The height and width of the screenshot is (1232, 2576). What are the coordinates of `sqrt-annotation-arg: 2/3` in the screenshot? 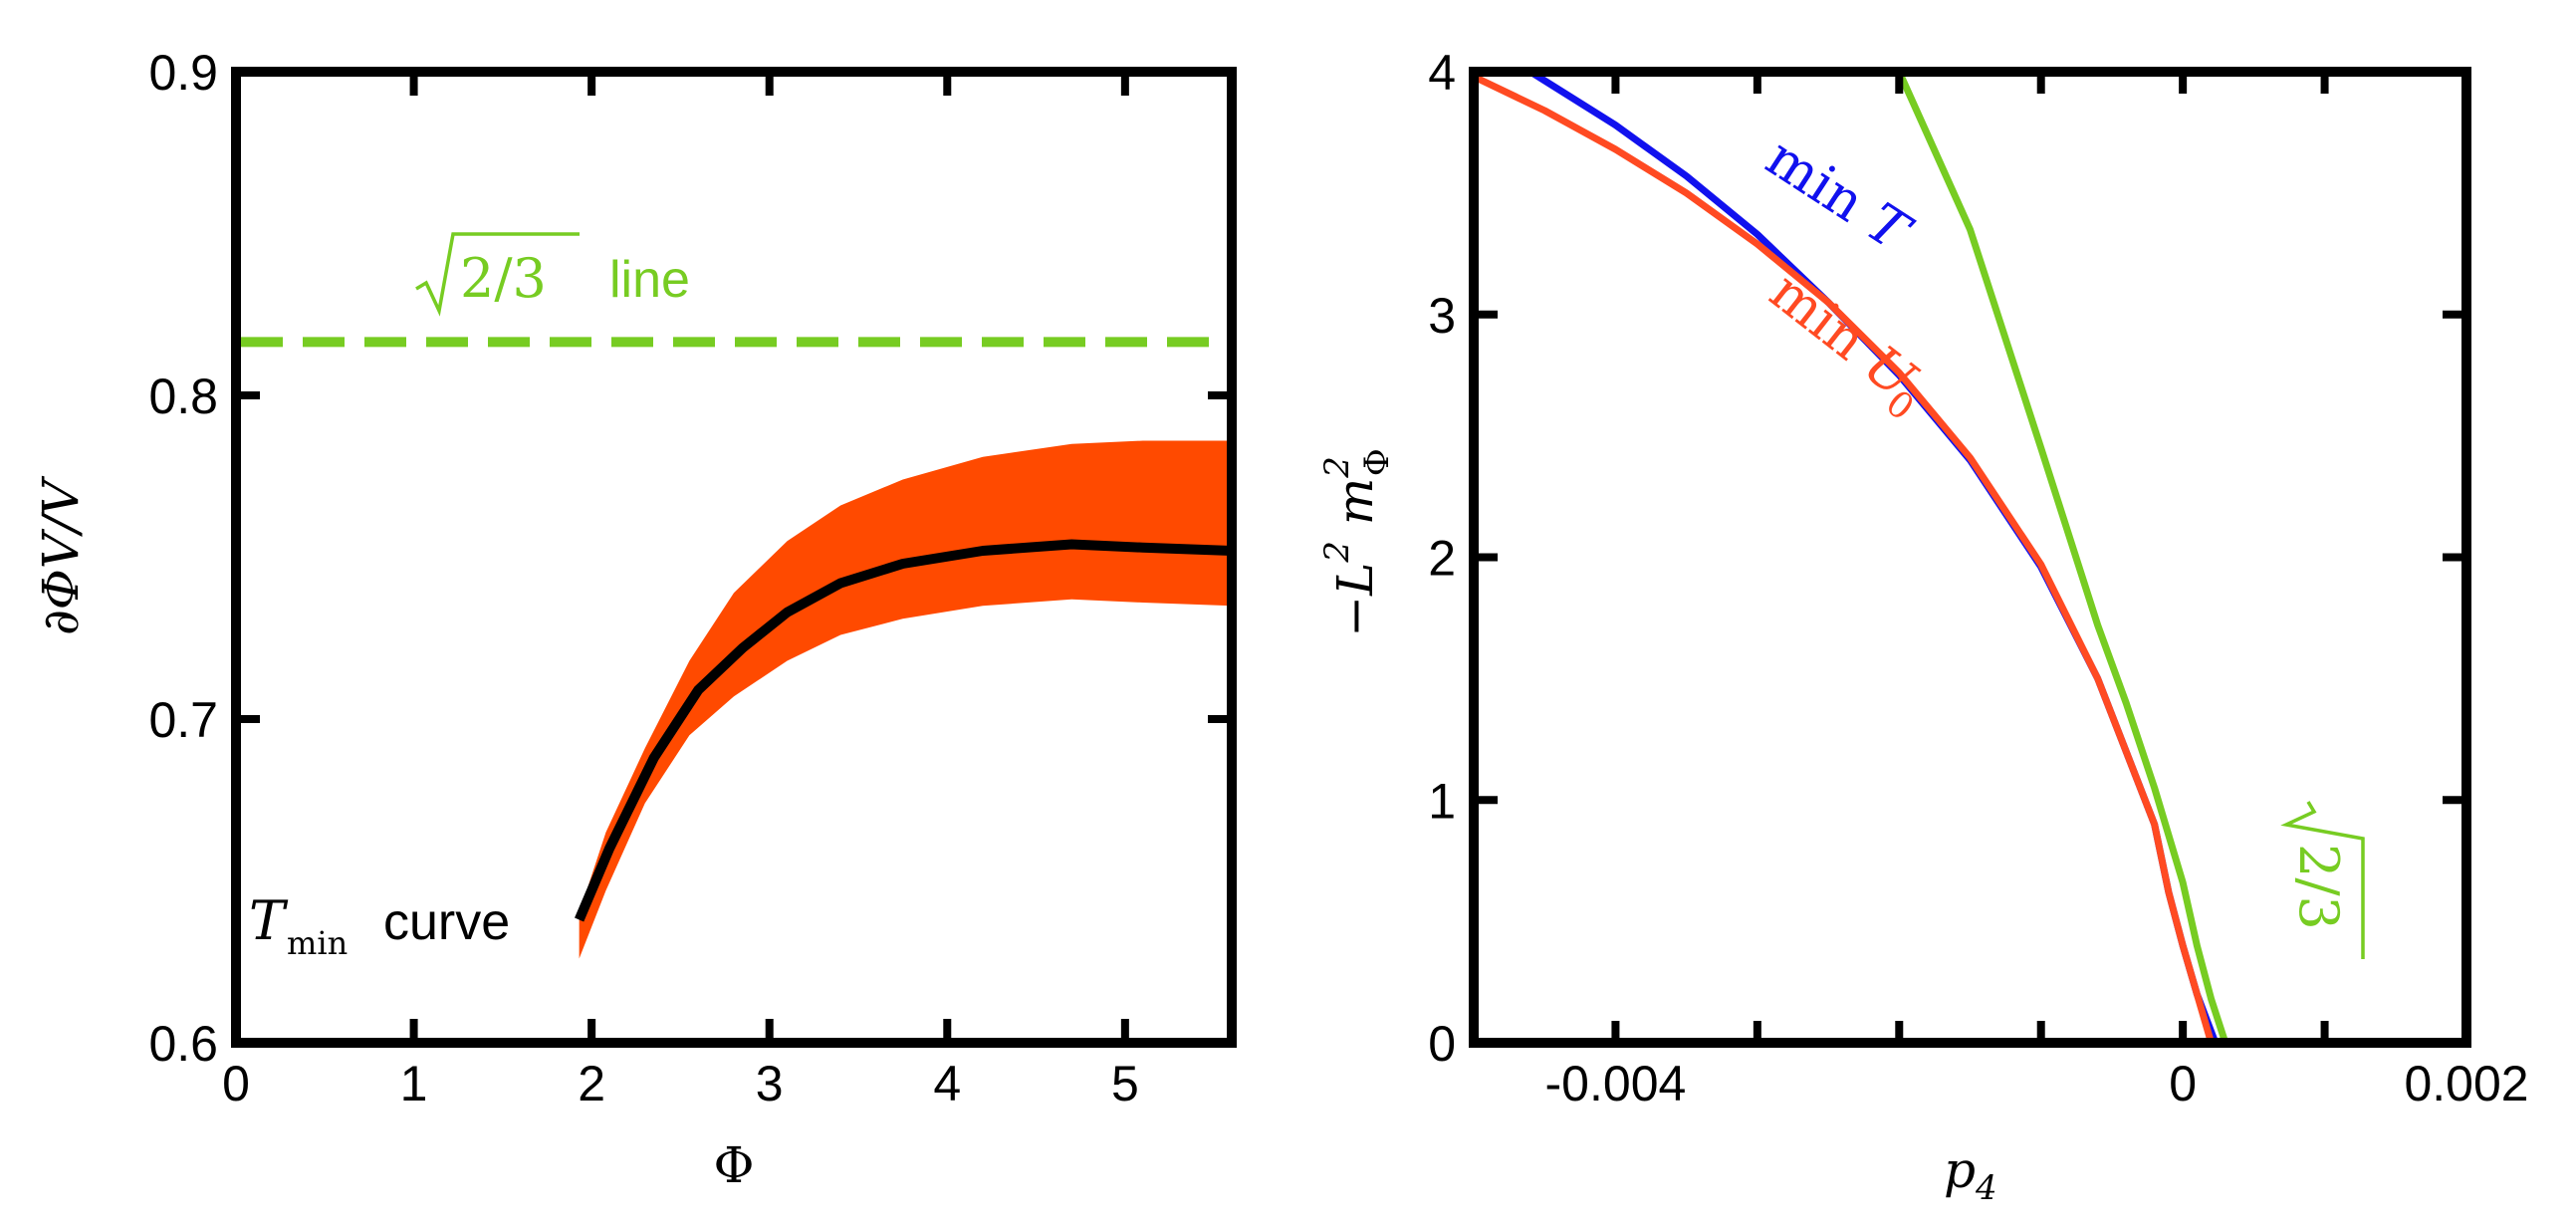 It's located at (2318, 887).